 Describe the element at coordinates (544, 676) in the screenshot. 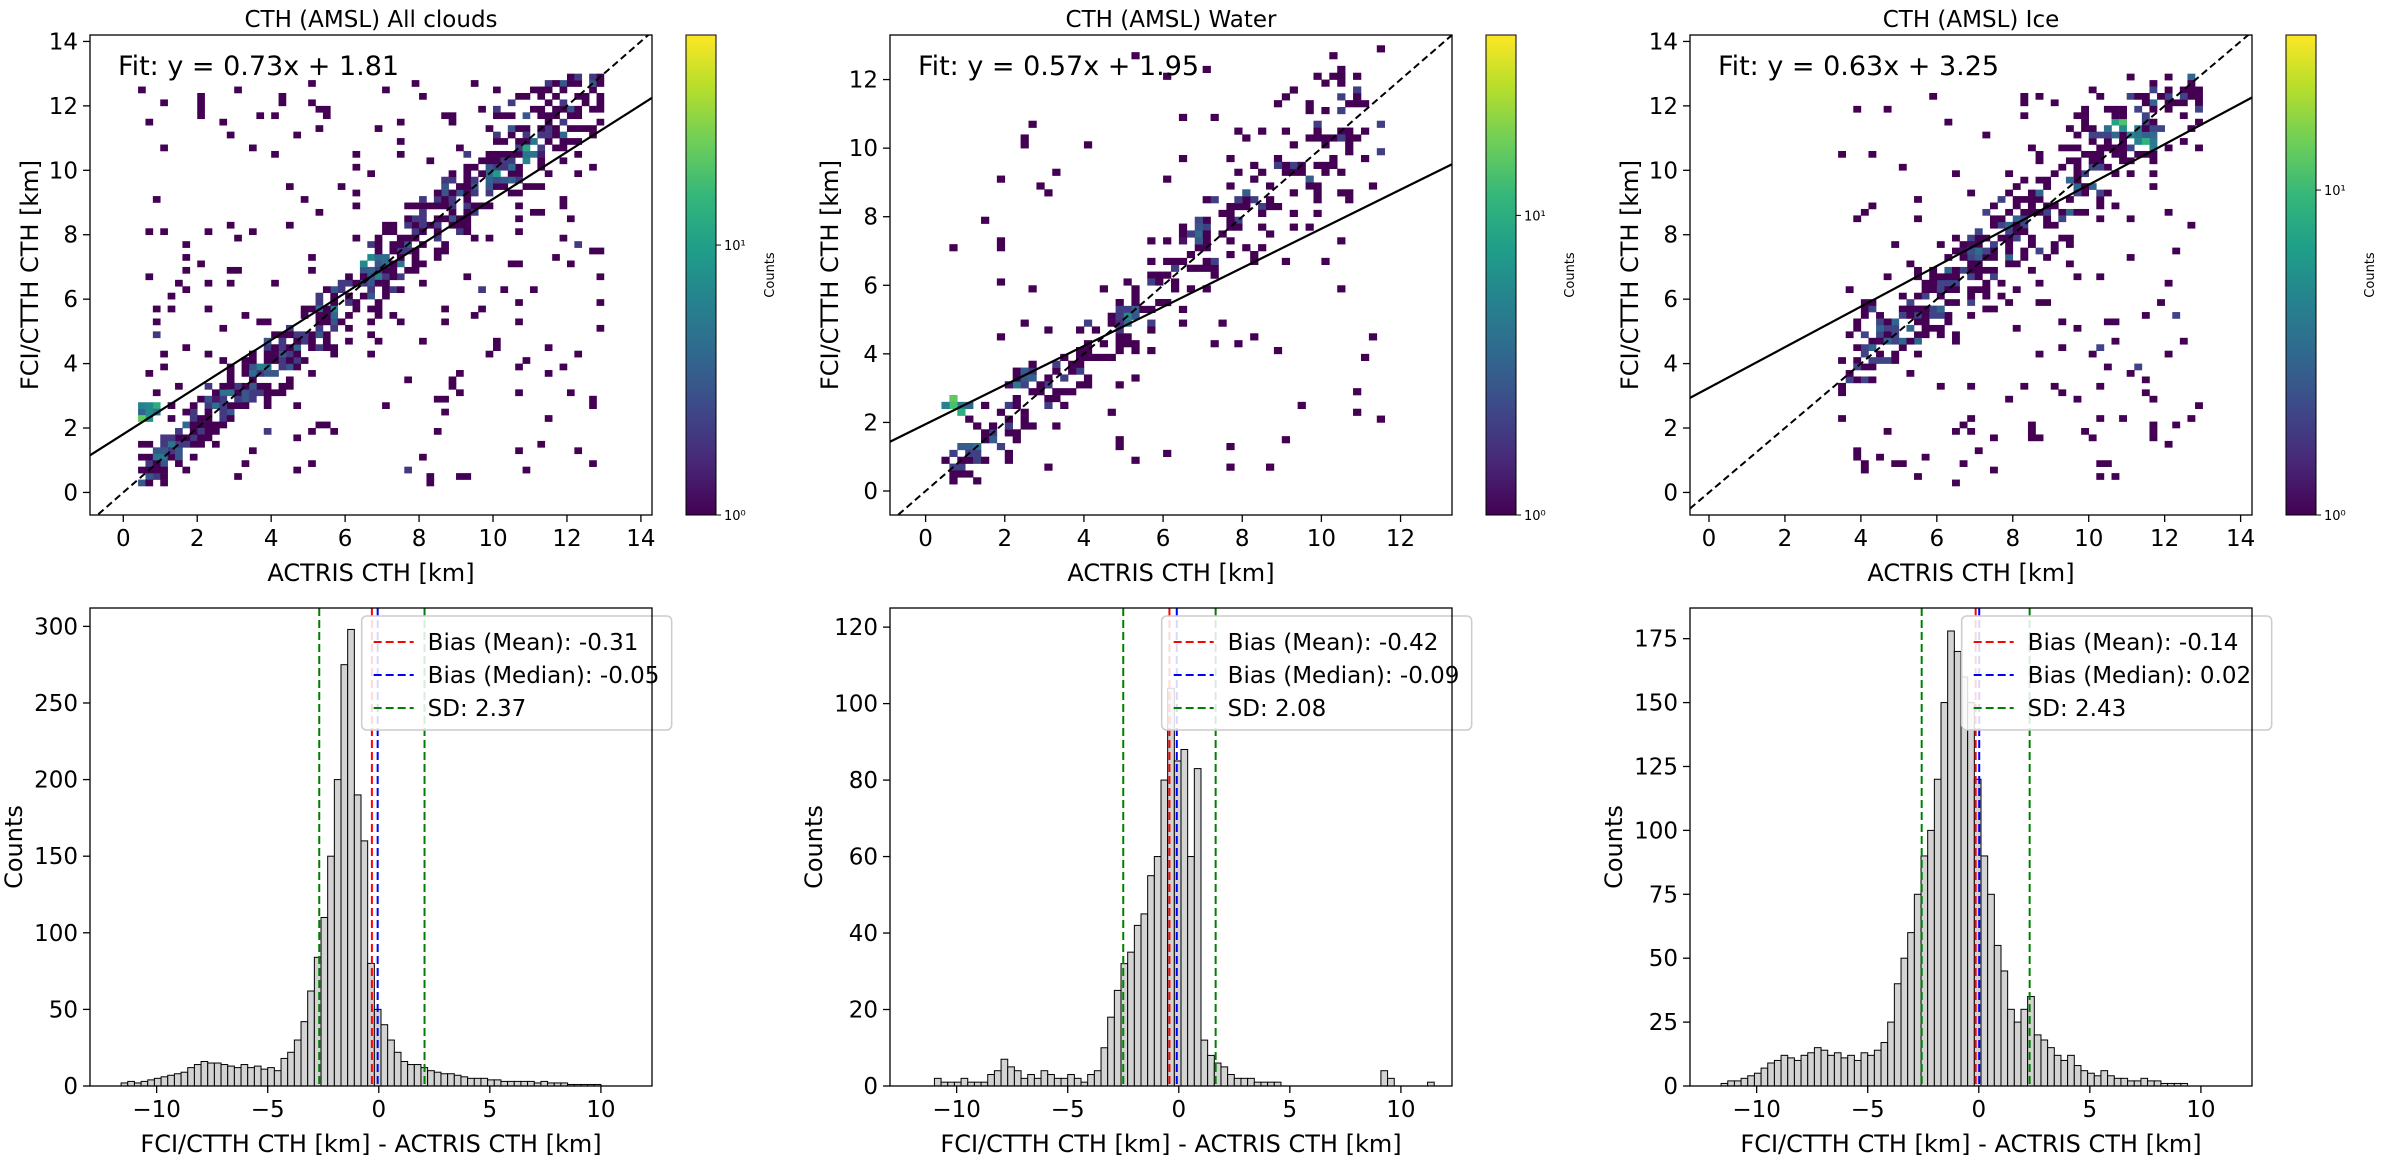

I see `legend-label: Bias (Median): -0.05` at that location.